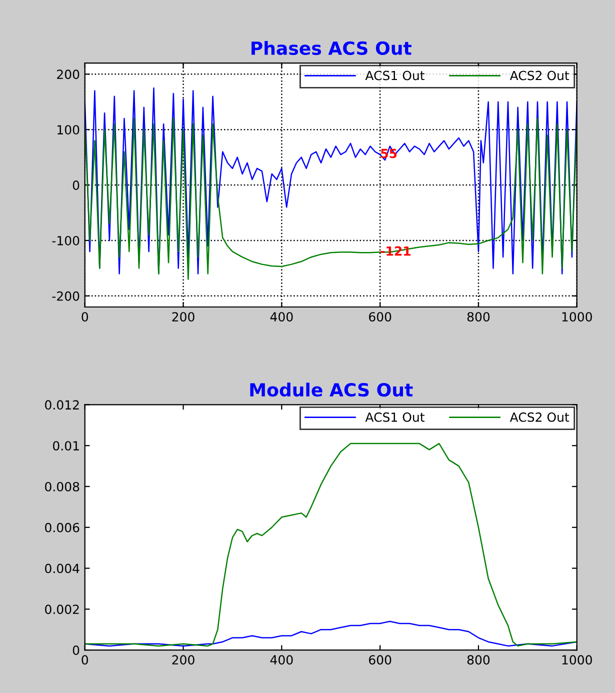  What do you see at coordinates (66, 241) in the screenshot?
I see `y-tick-label: -100` at bounding box center [66, 241].